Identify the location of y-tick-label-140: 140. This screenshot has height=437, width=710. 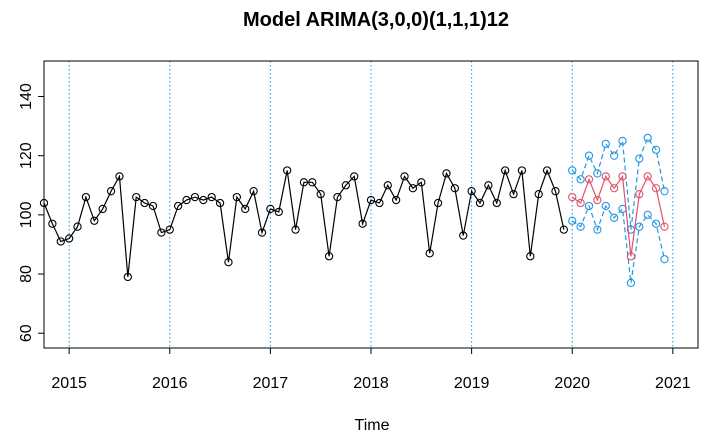
(26, 96).